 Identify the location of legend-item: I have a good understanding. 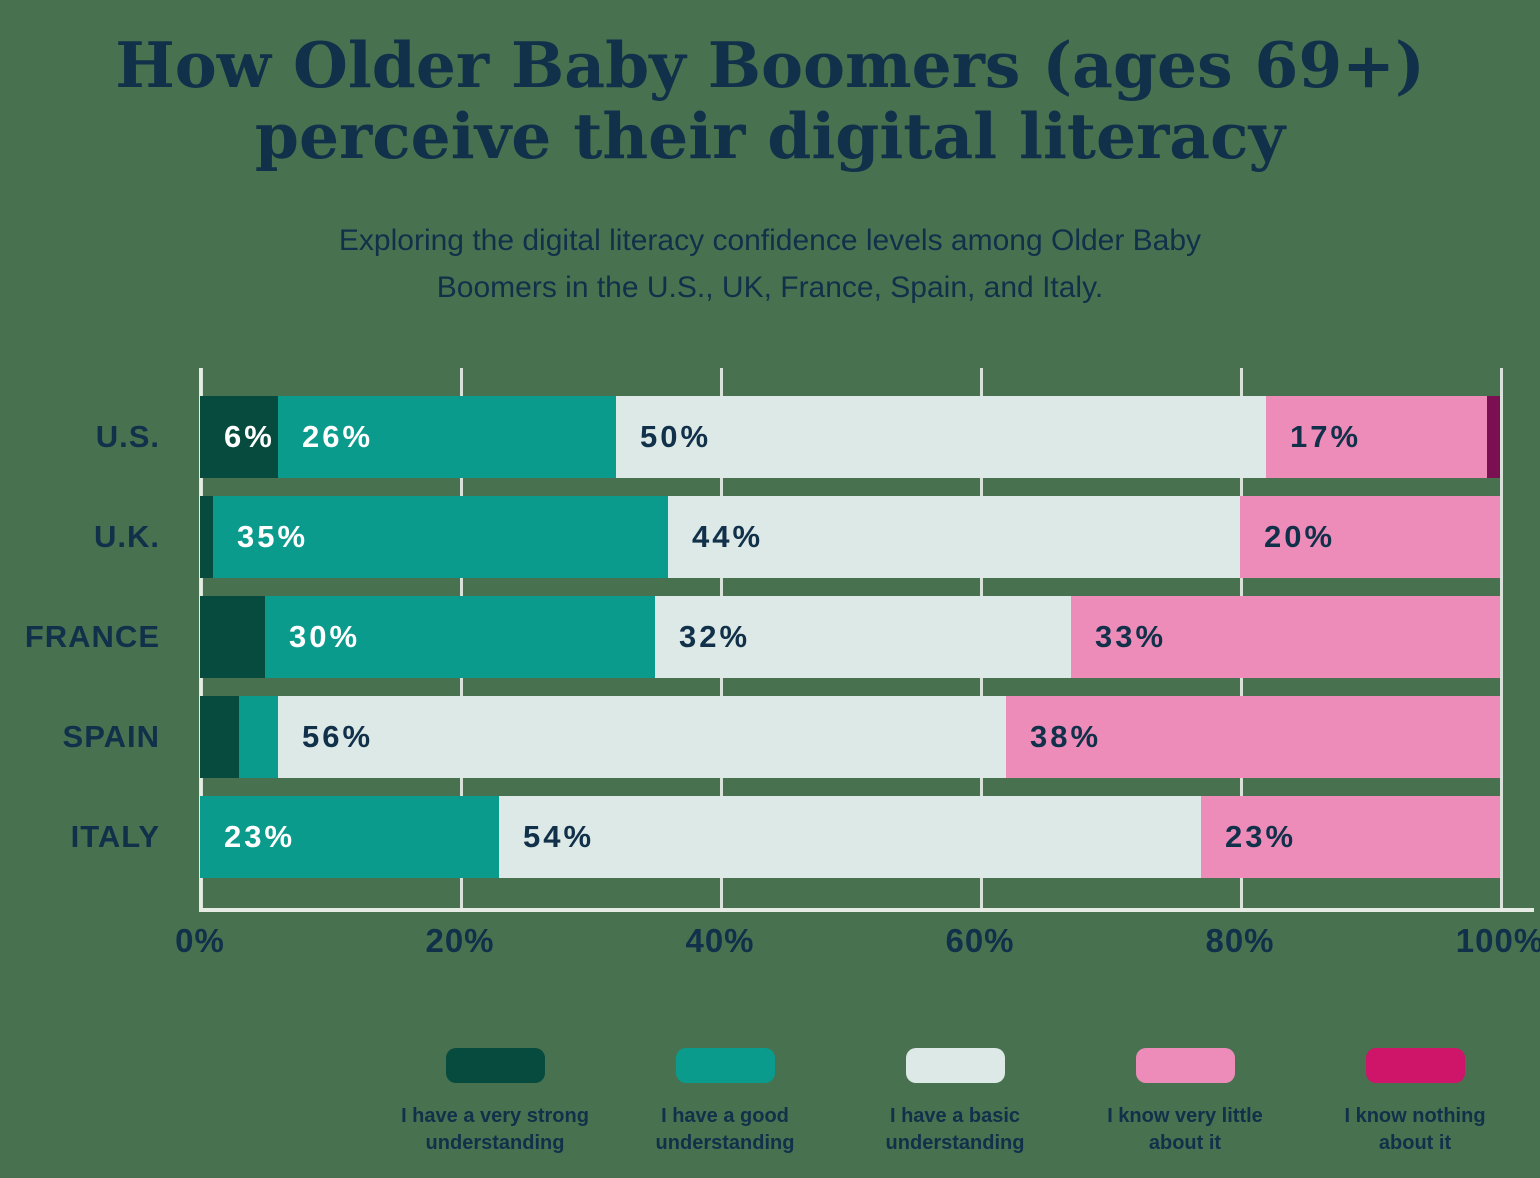
(725, 1102).